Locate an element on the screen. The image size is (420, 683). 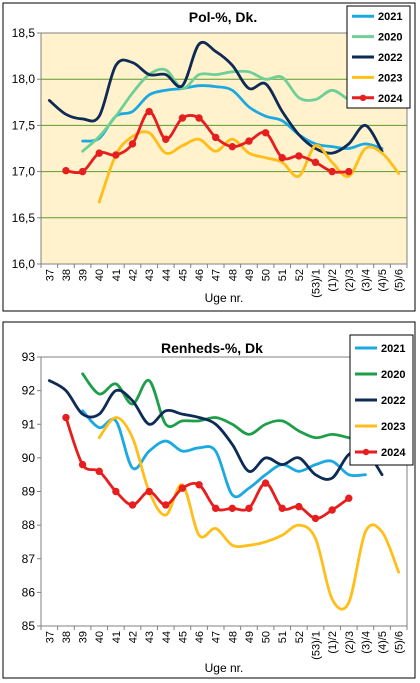
y-tick-label: 87 is located at coordinates (29, 559).